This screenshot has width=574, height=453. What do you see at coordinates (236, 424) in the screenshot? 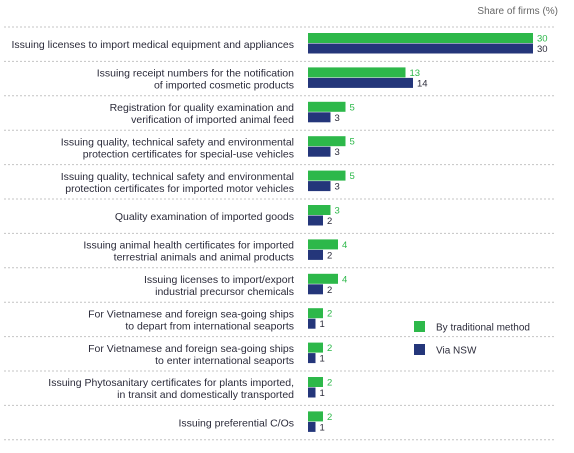
I see `category-label: Issuing preferential C/Os` at bounding box center [236, 424].